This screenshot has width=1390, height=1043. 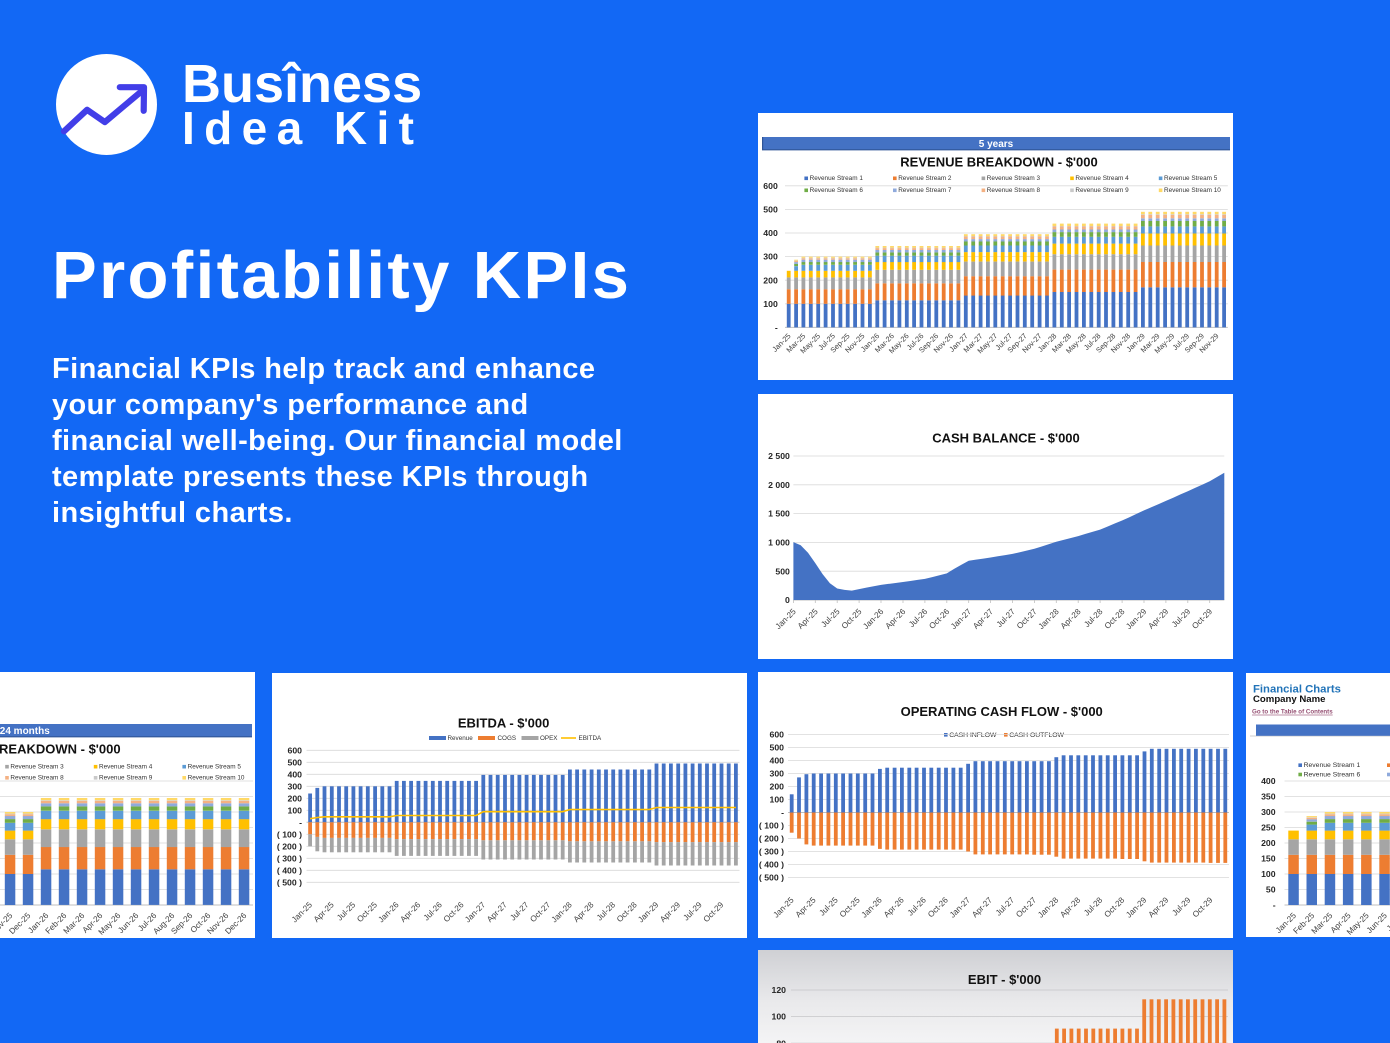 I want to click on svg-text: 50, so click(x=1271, y=890).